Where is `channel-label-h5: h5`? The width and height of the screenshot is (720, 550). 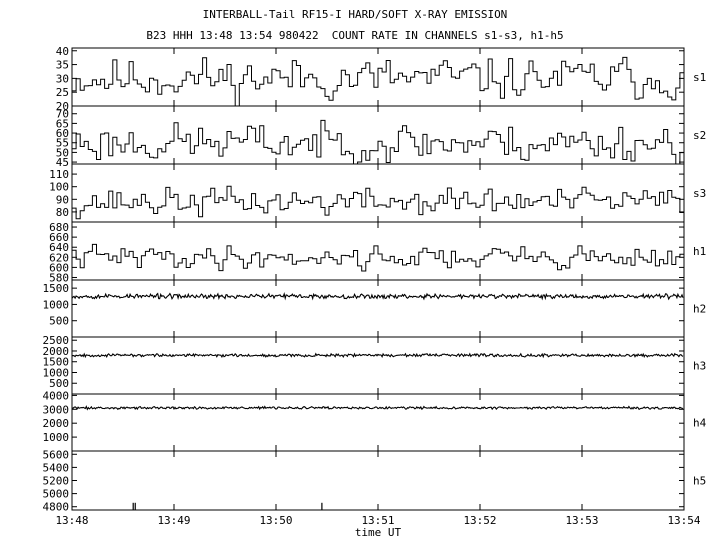 channel-label-h5: h5 is located at coordinates (699, 481).